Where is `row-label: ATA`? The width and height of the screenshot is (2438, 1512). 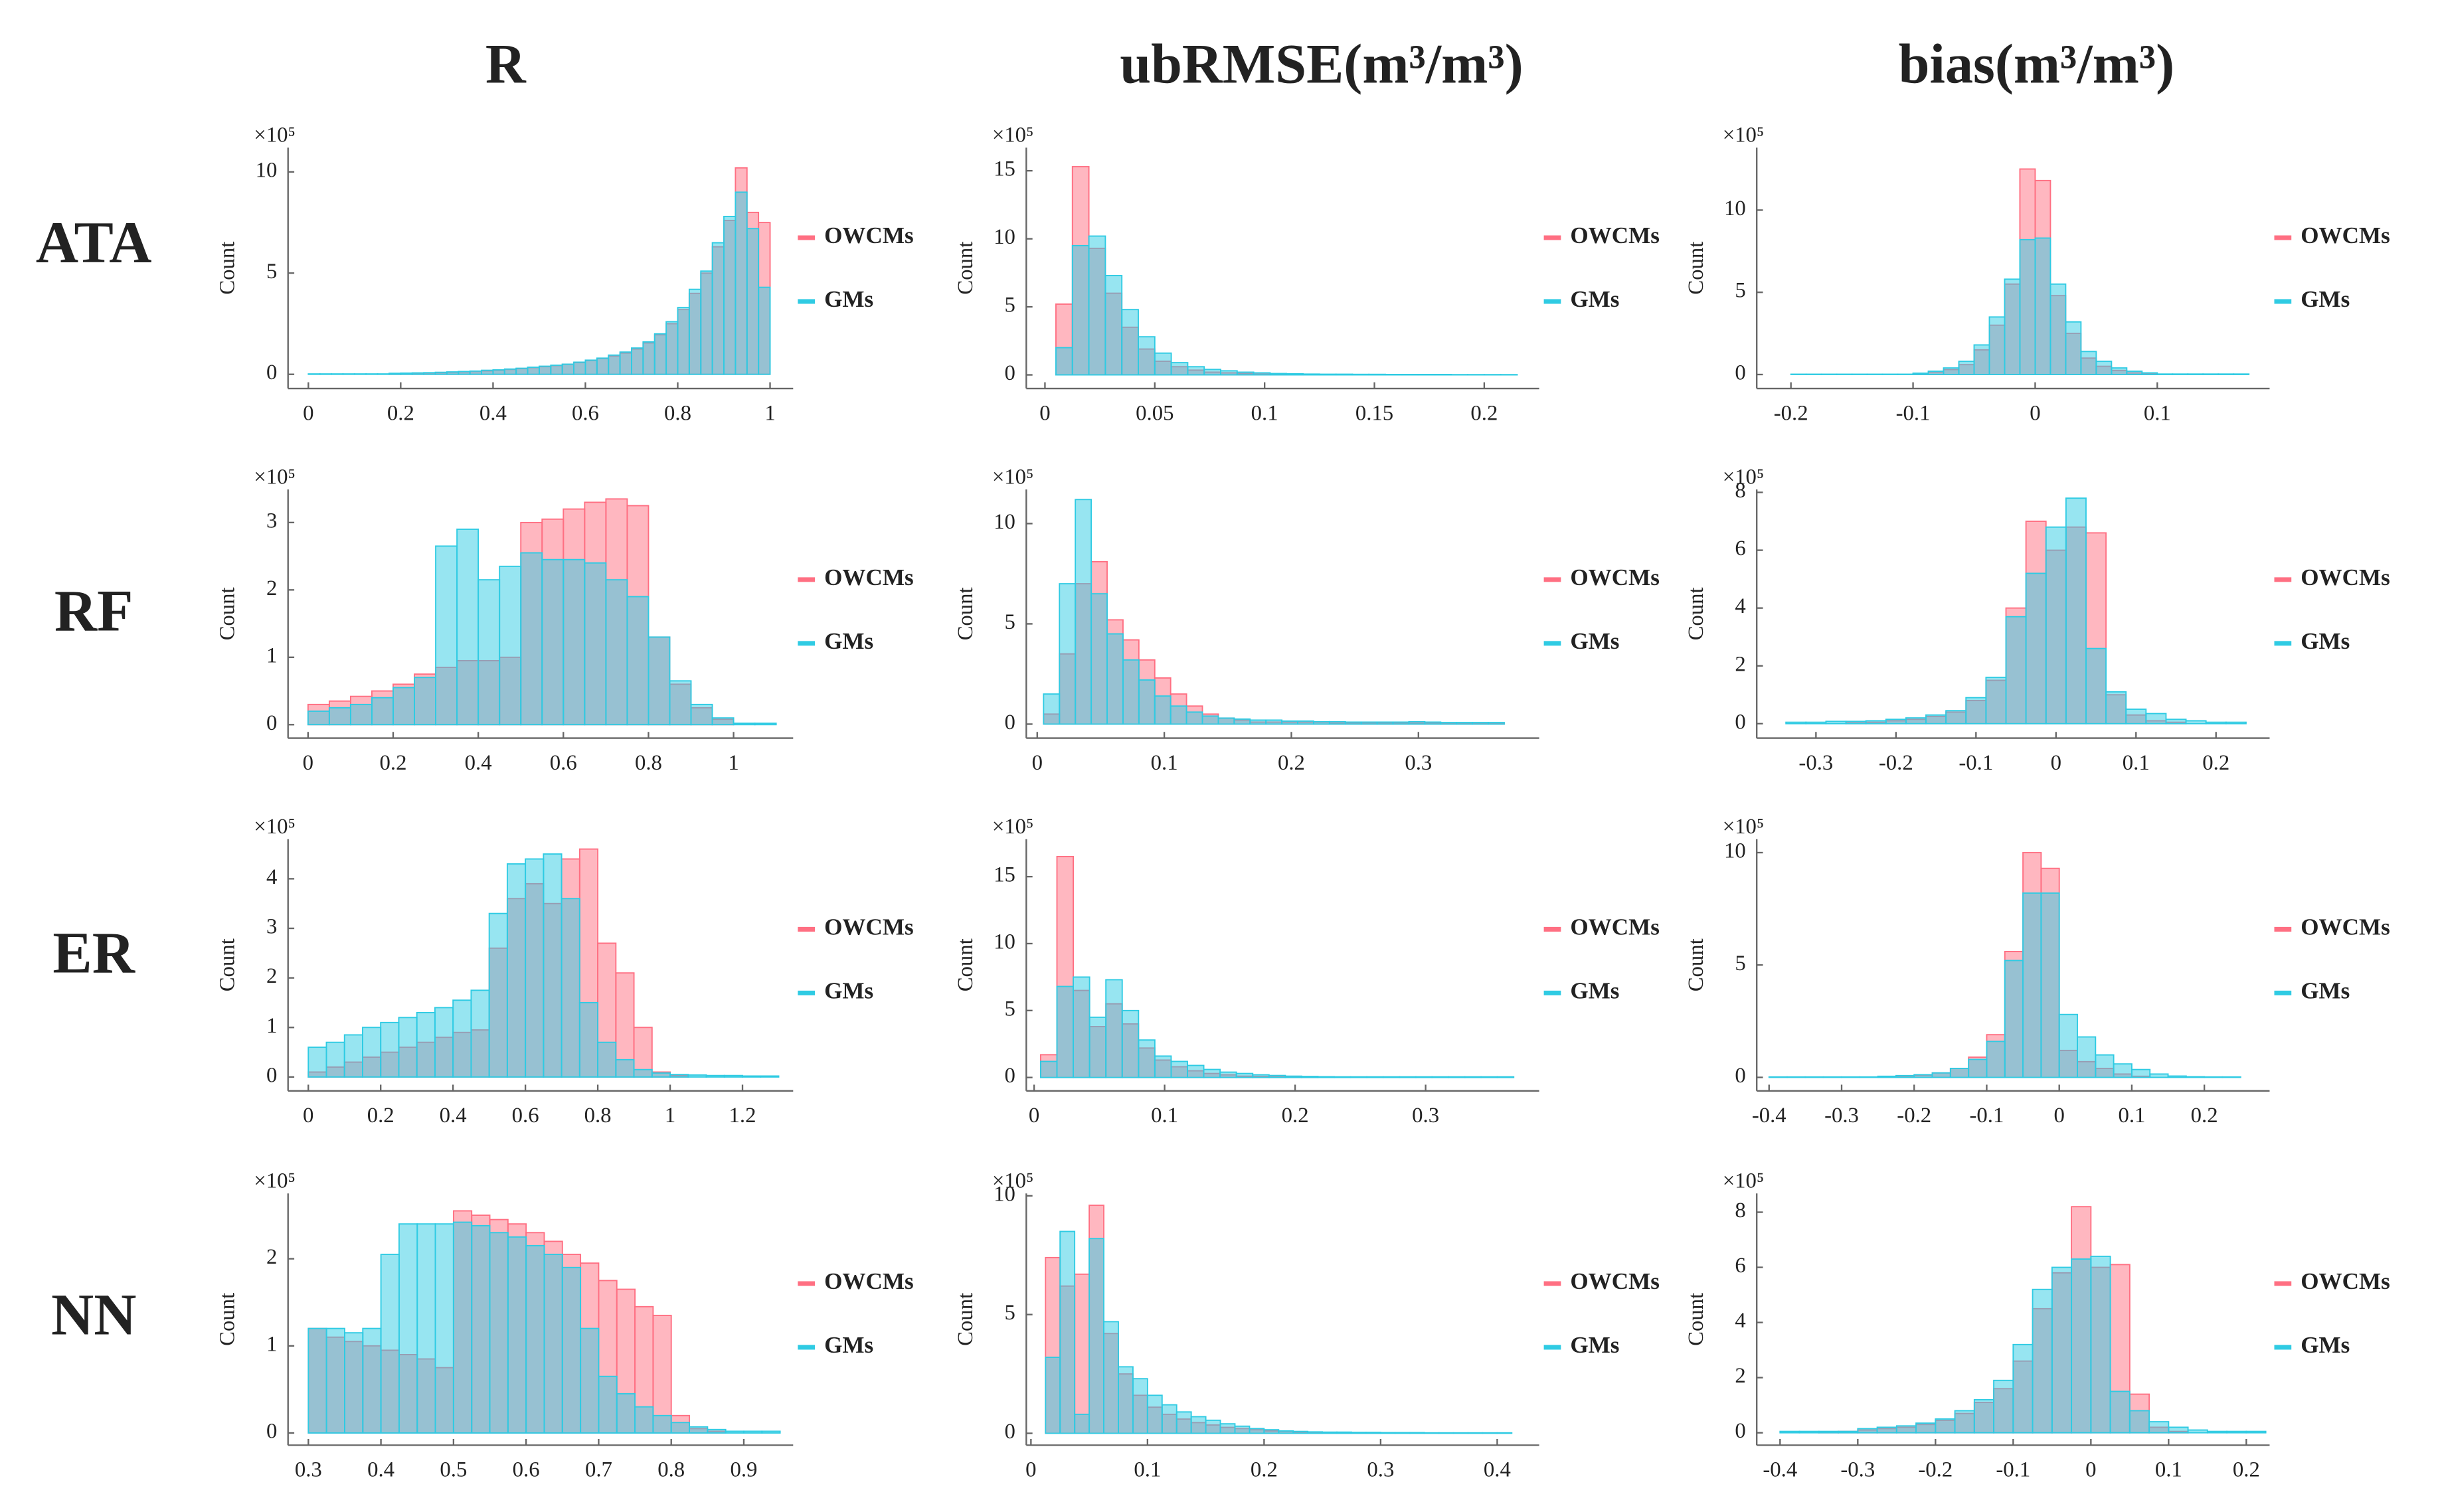 row-label: ATA is located at coordinates (94, 243).